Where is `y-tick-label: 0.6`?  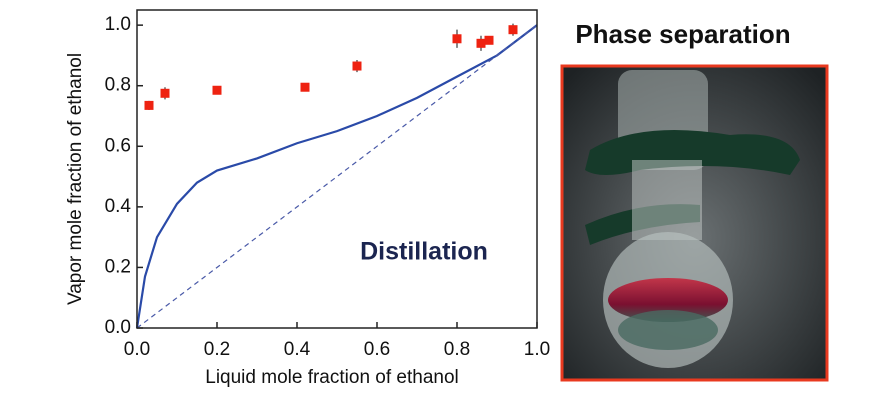 y-tick-label: 0.6 is located at coordinates (118, 145).